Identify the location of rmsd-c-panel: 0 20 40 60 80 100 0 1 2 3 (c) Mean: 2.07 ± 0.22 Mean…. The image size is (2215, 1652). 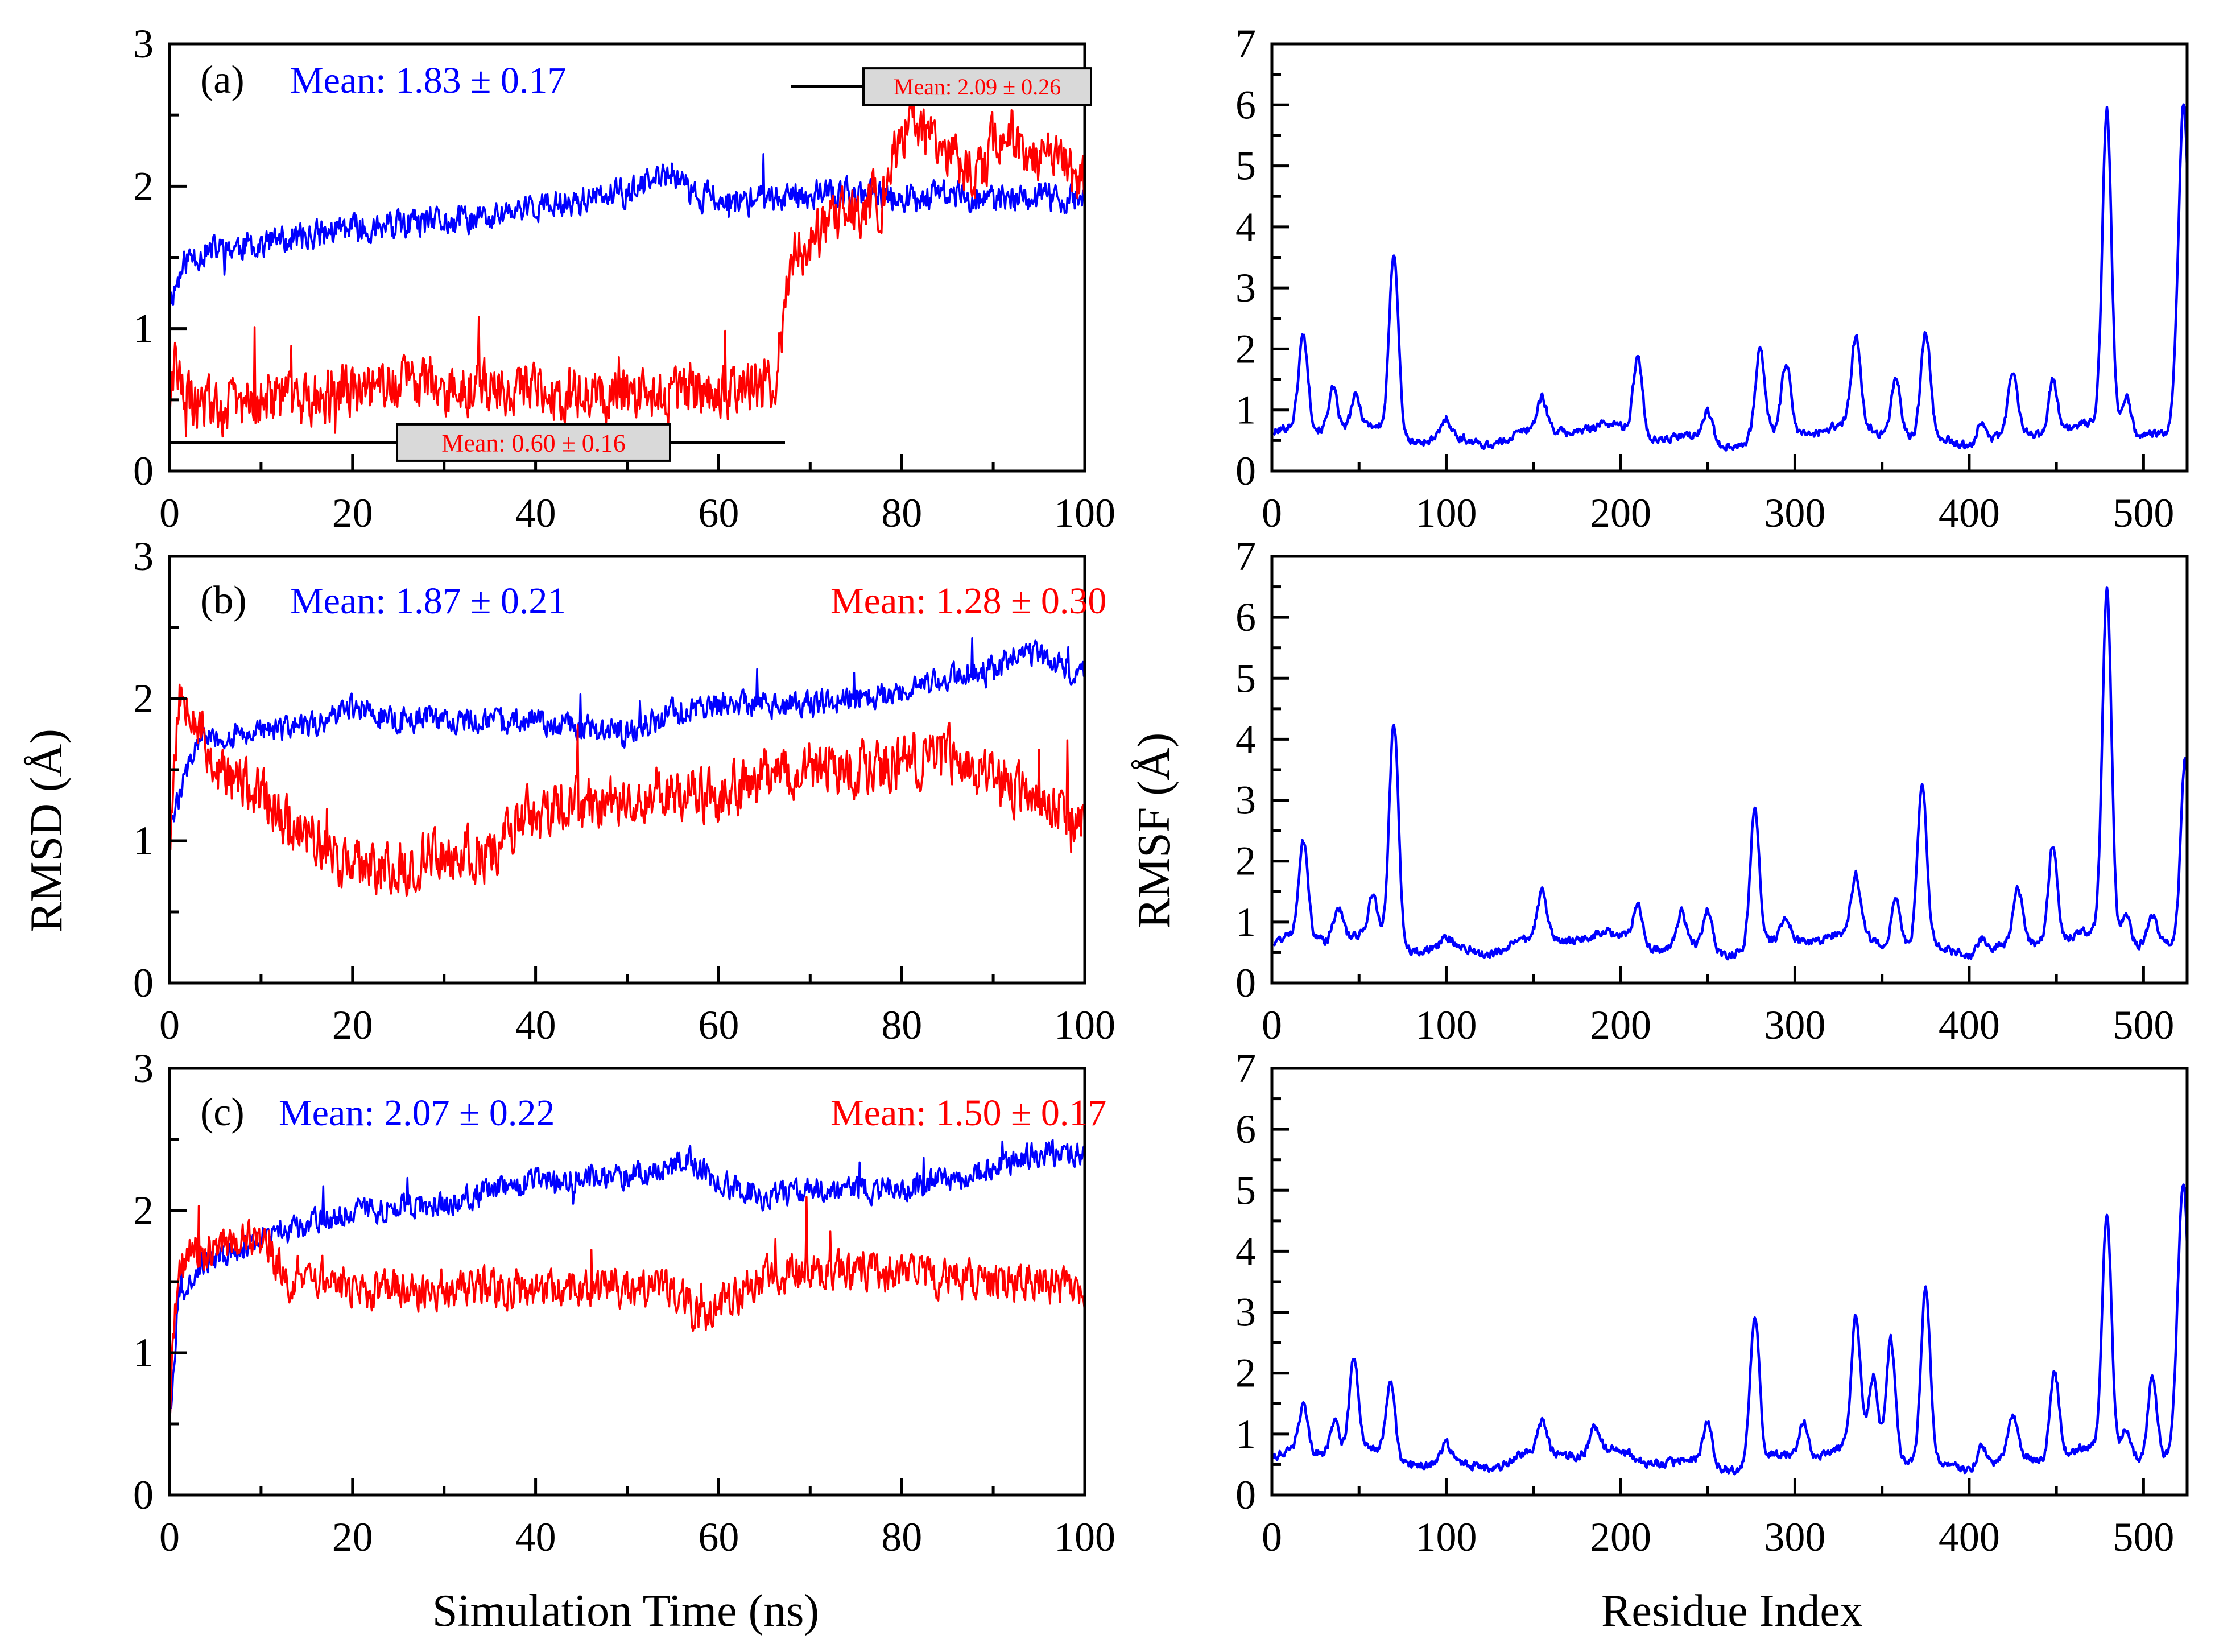
(624, 1303).